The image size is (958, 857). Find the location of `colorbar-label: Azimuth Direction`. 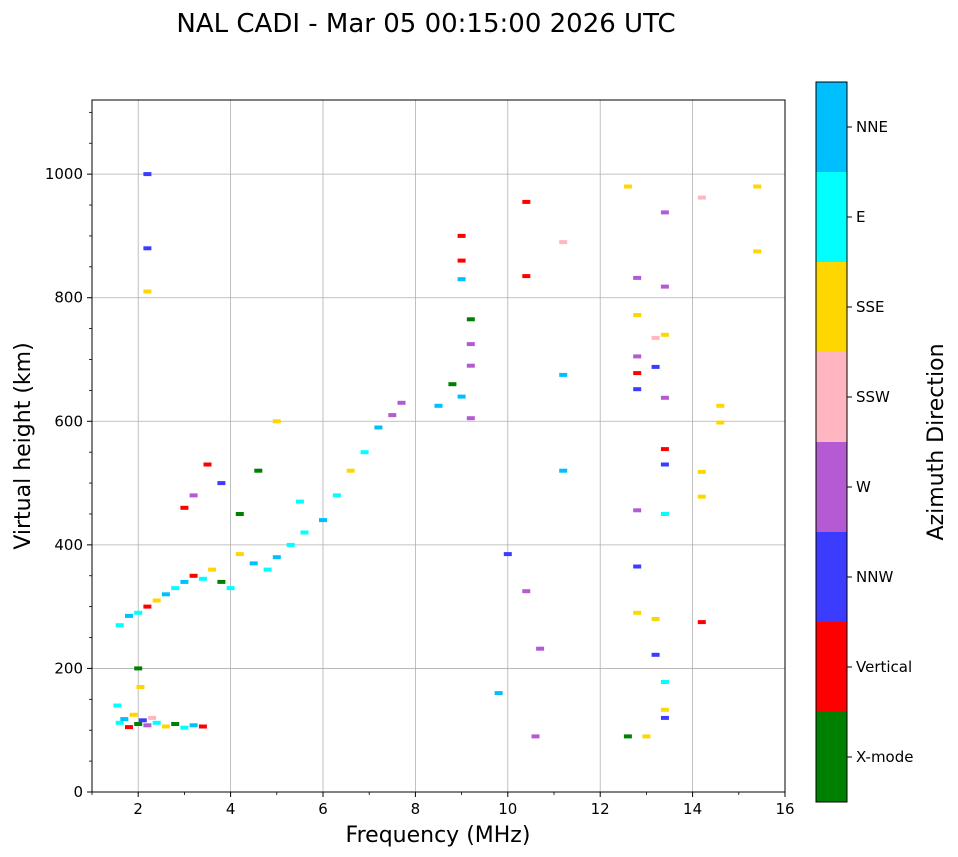

colorbar-label: Azimuth Direction is located at coordinates (936, 441).